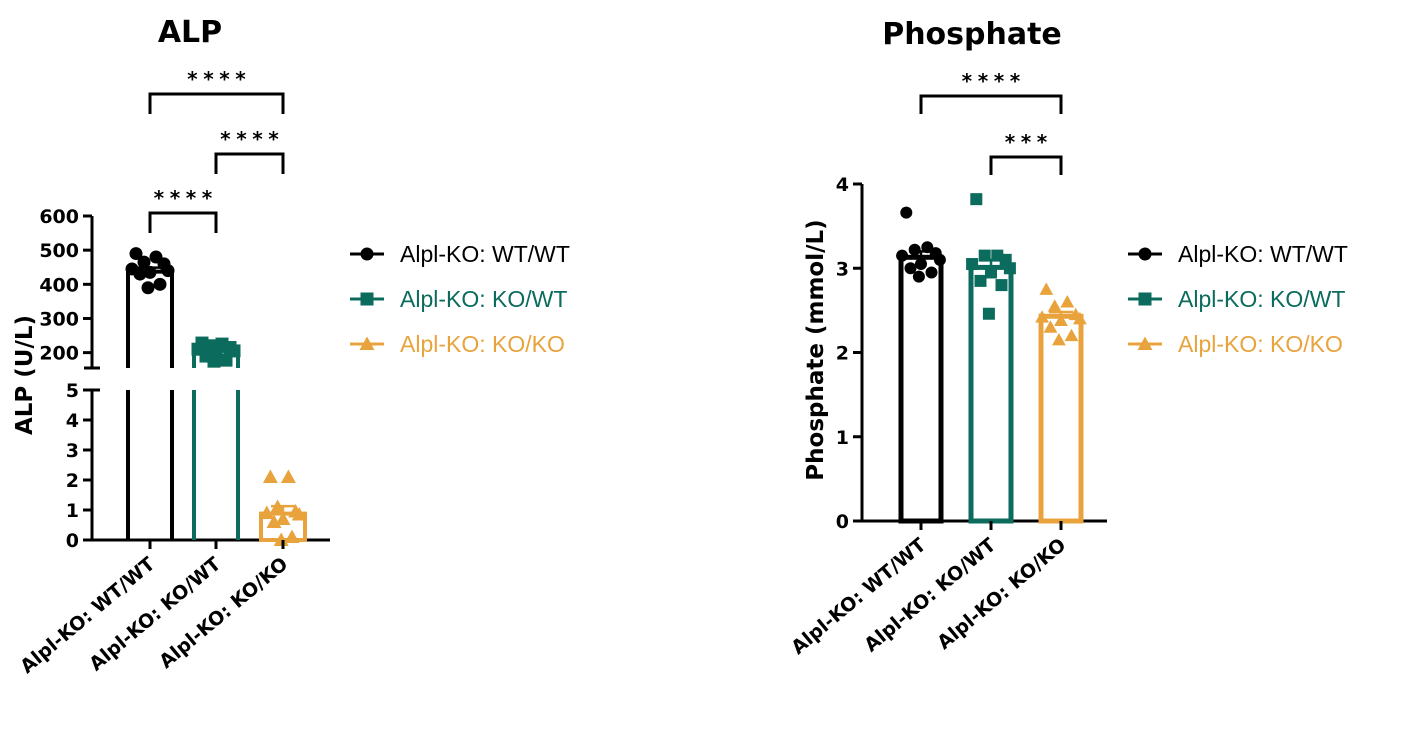 This screenshot has height=737, width=1406. What do you see at coordinates (1028, 142) in the screenshot?
I see `phosphate-significance-label: ***` at bounding box center [1028, 142].